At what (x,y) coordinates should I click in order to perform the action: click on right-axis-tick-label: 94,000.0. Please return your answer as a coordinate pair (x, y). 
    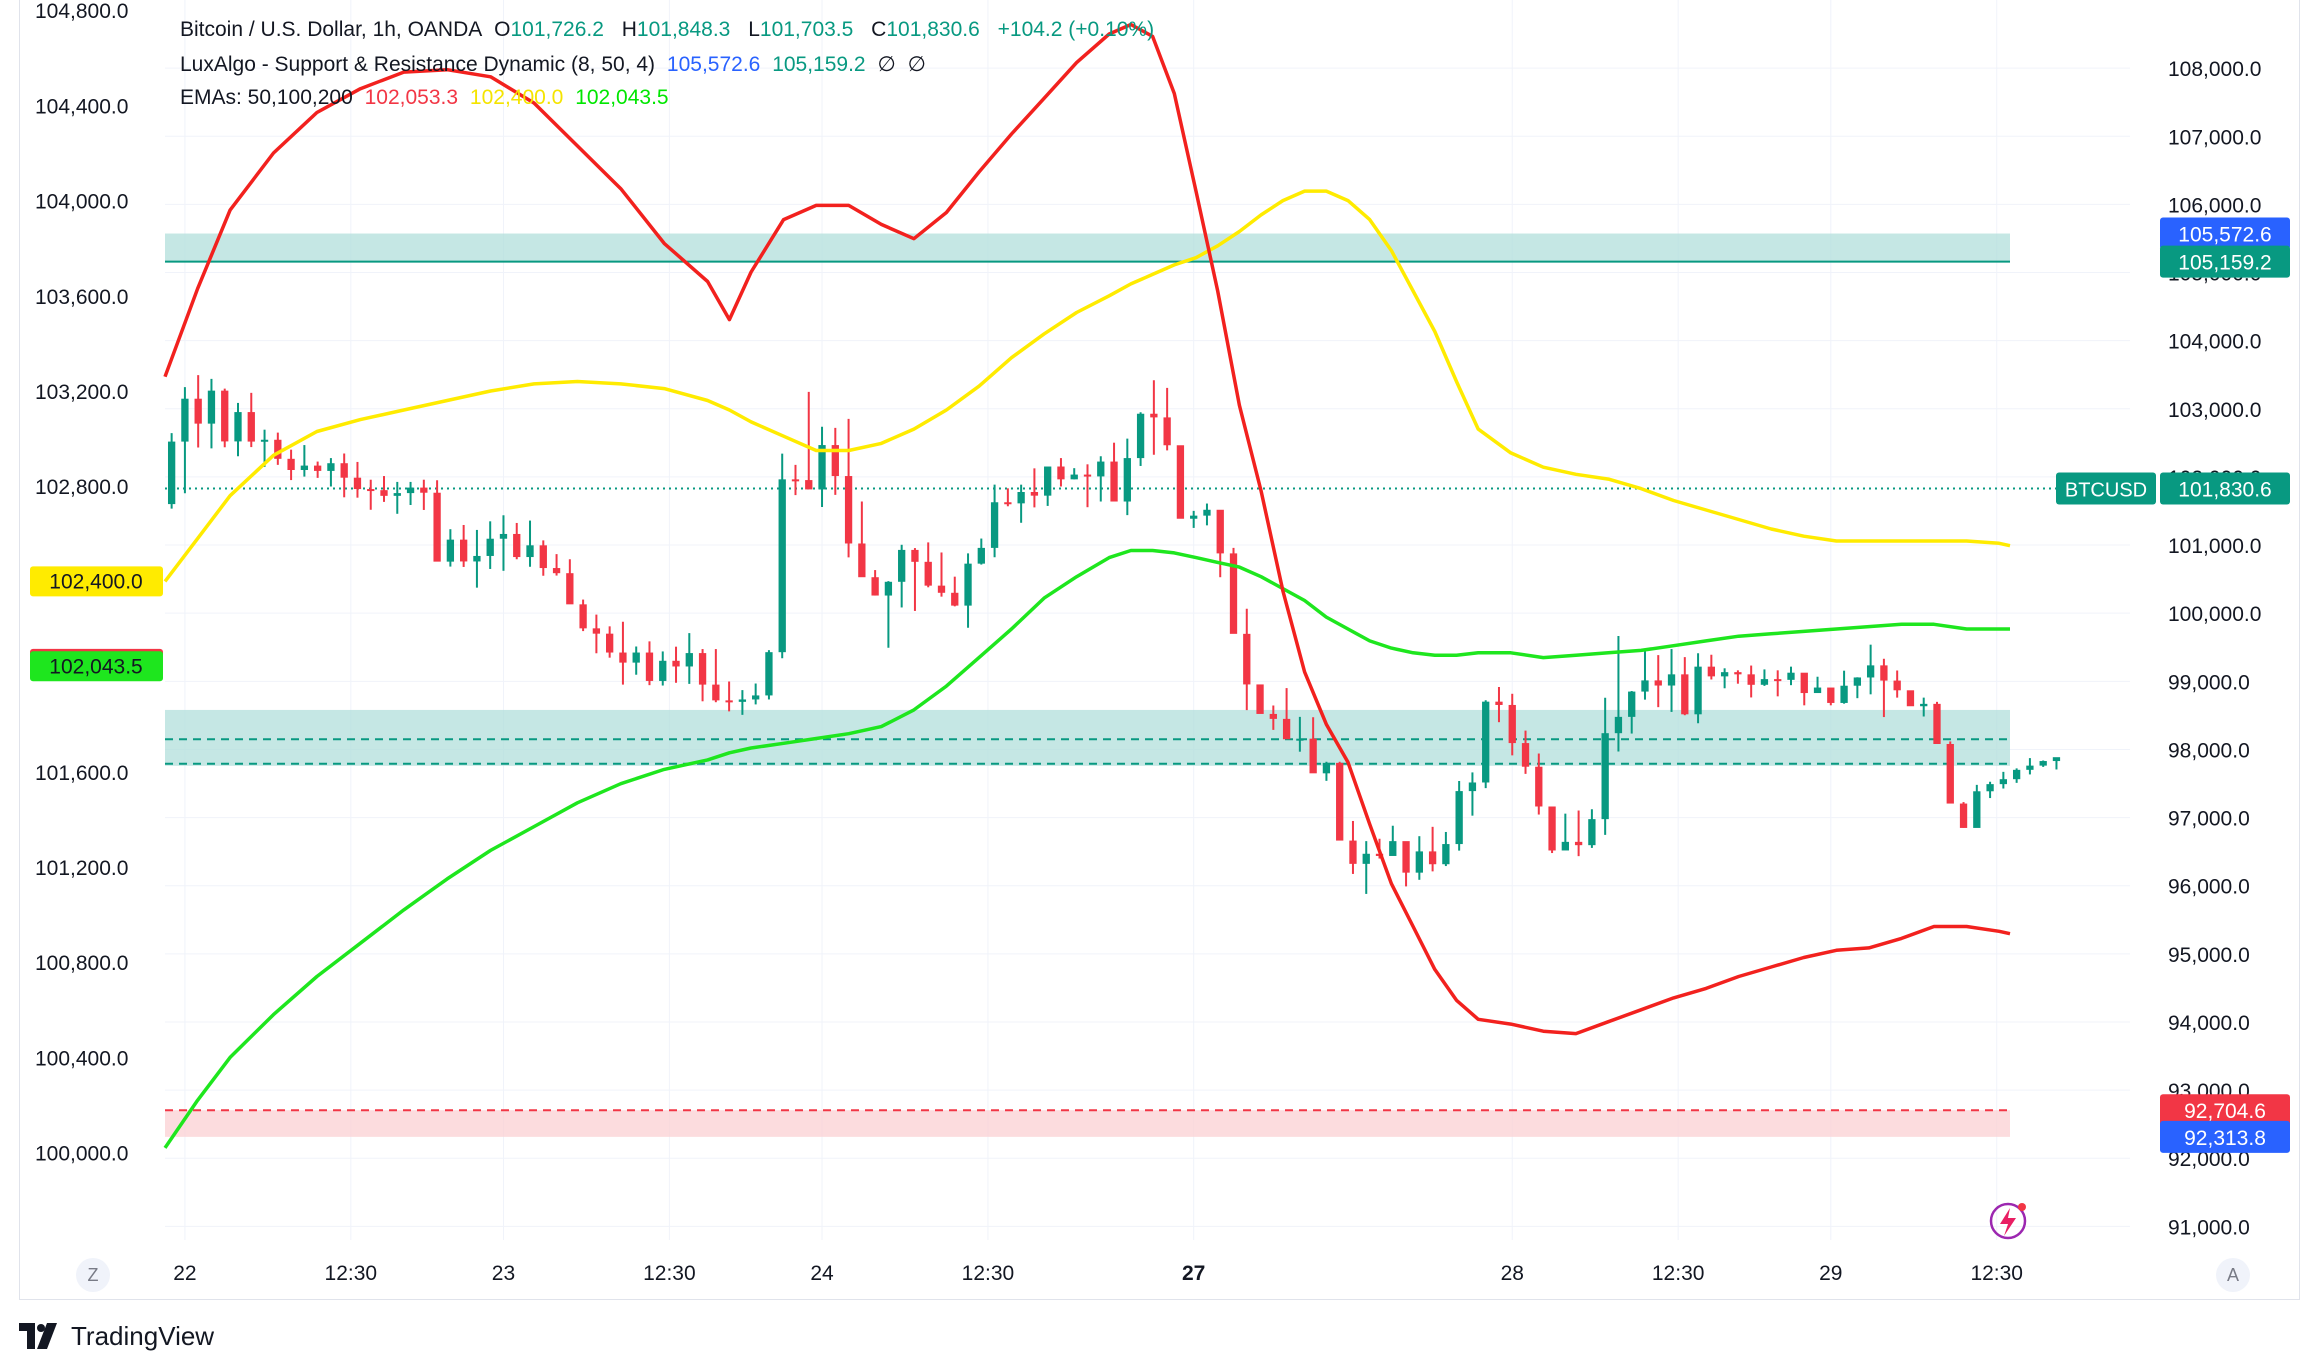
    Looking at the image, I should click on (2209, 1023).